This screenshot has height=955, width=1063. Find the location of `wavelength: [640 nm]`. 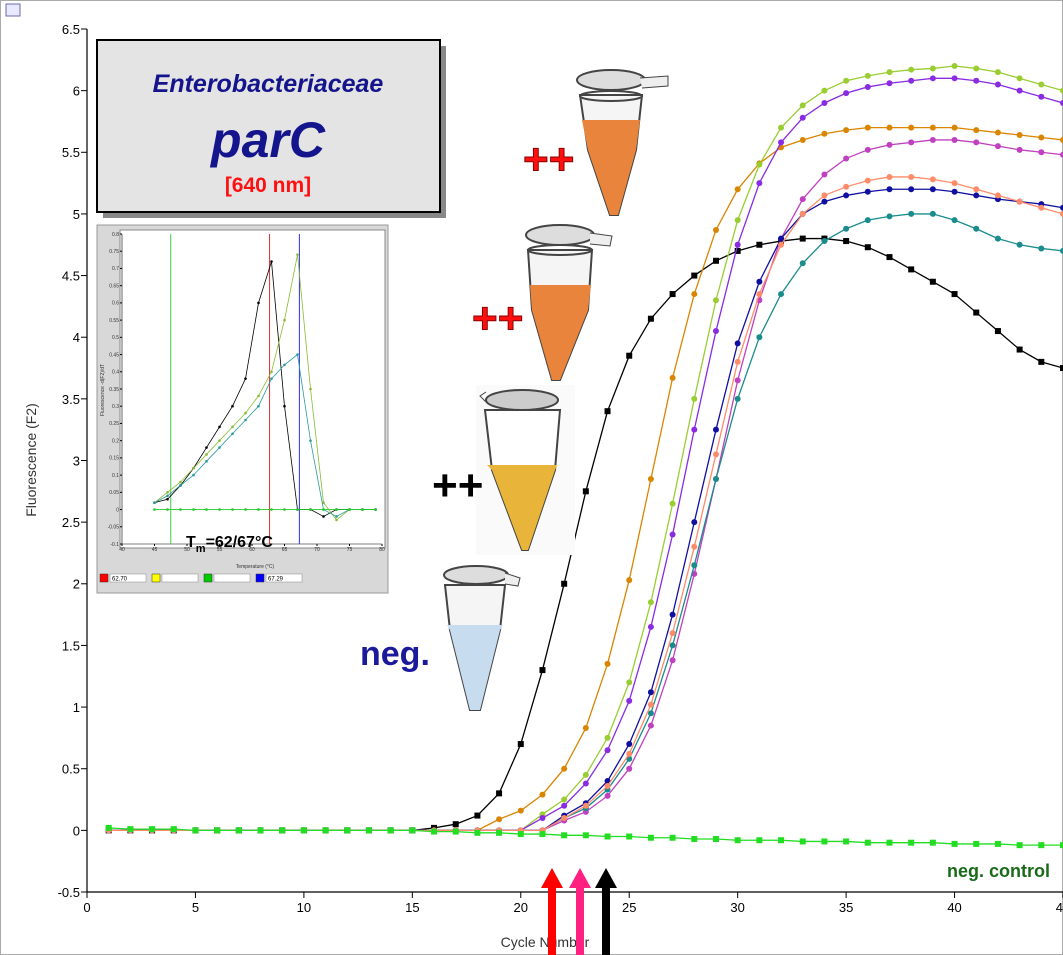

wavelength: [640 nm] is located at coordinates (268, 185).